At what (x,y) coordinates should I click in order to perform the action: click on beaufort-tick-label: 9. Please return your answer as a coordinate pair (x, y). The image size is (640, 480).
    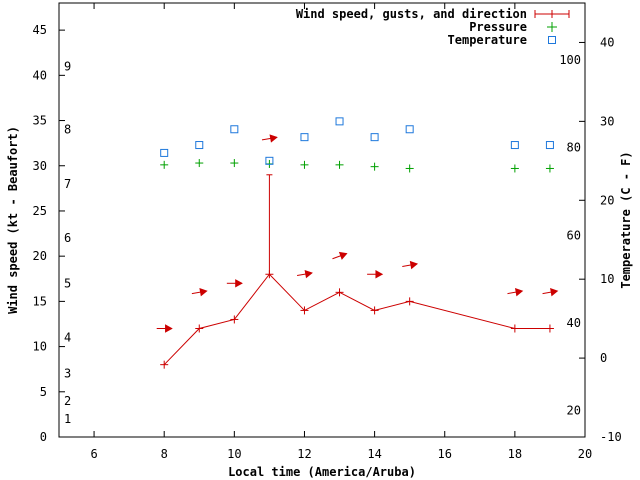
    Looking at the image, I should click on (67, 66).